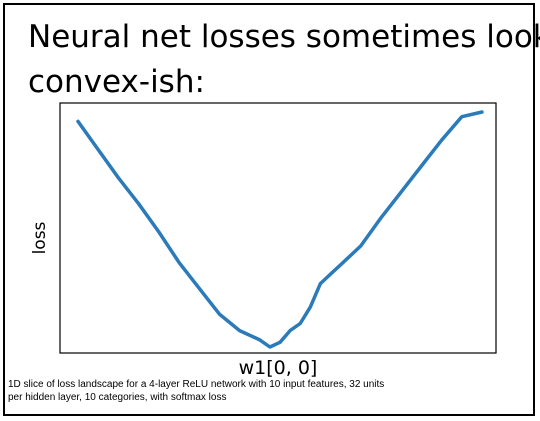 The height and width of the screenshot is (421, 540). Describe the element at coordinates (116, 82) in the screenshot. I see `slide-title-line-2: convex-ish:` at that location.